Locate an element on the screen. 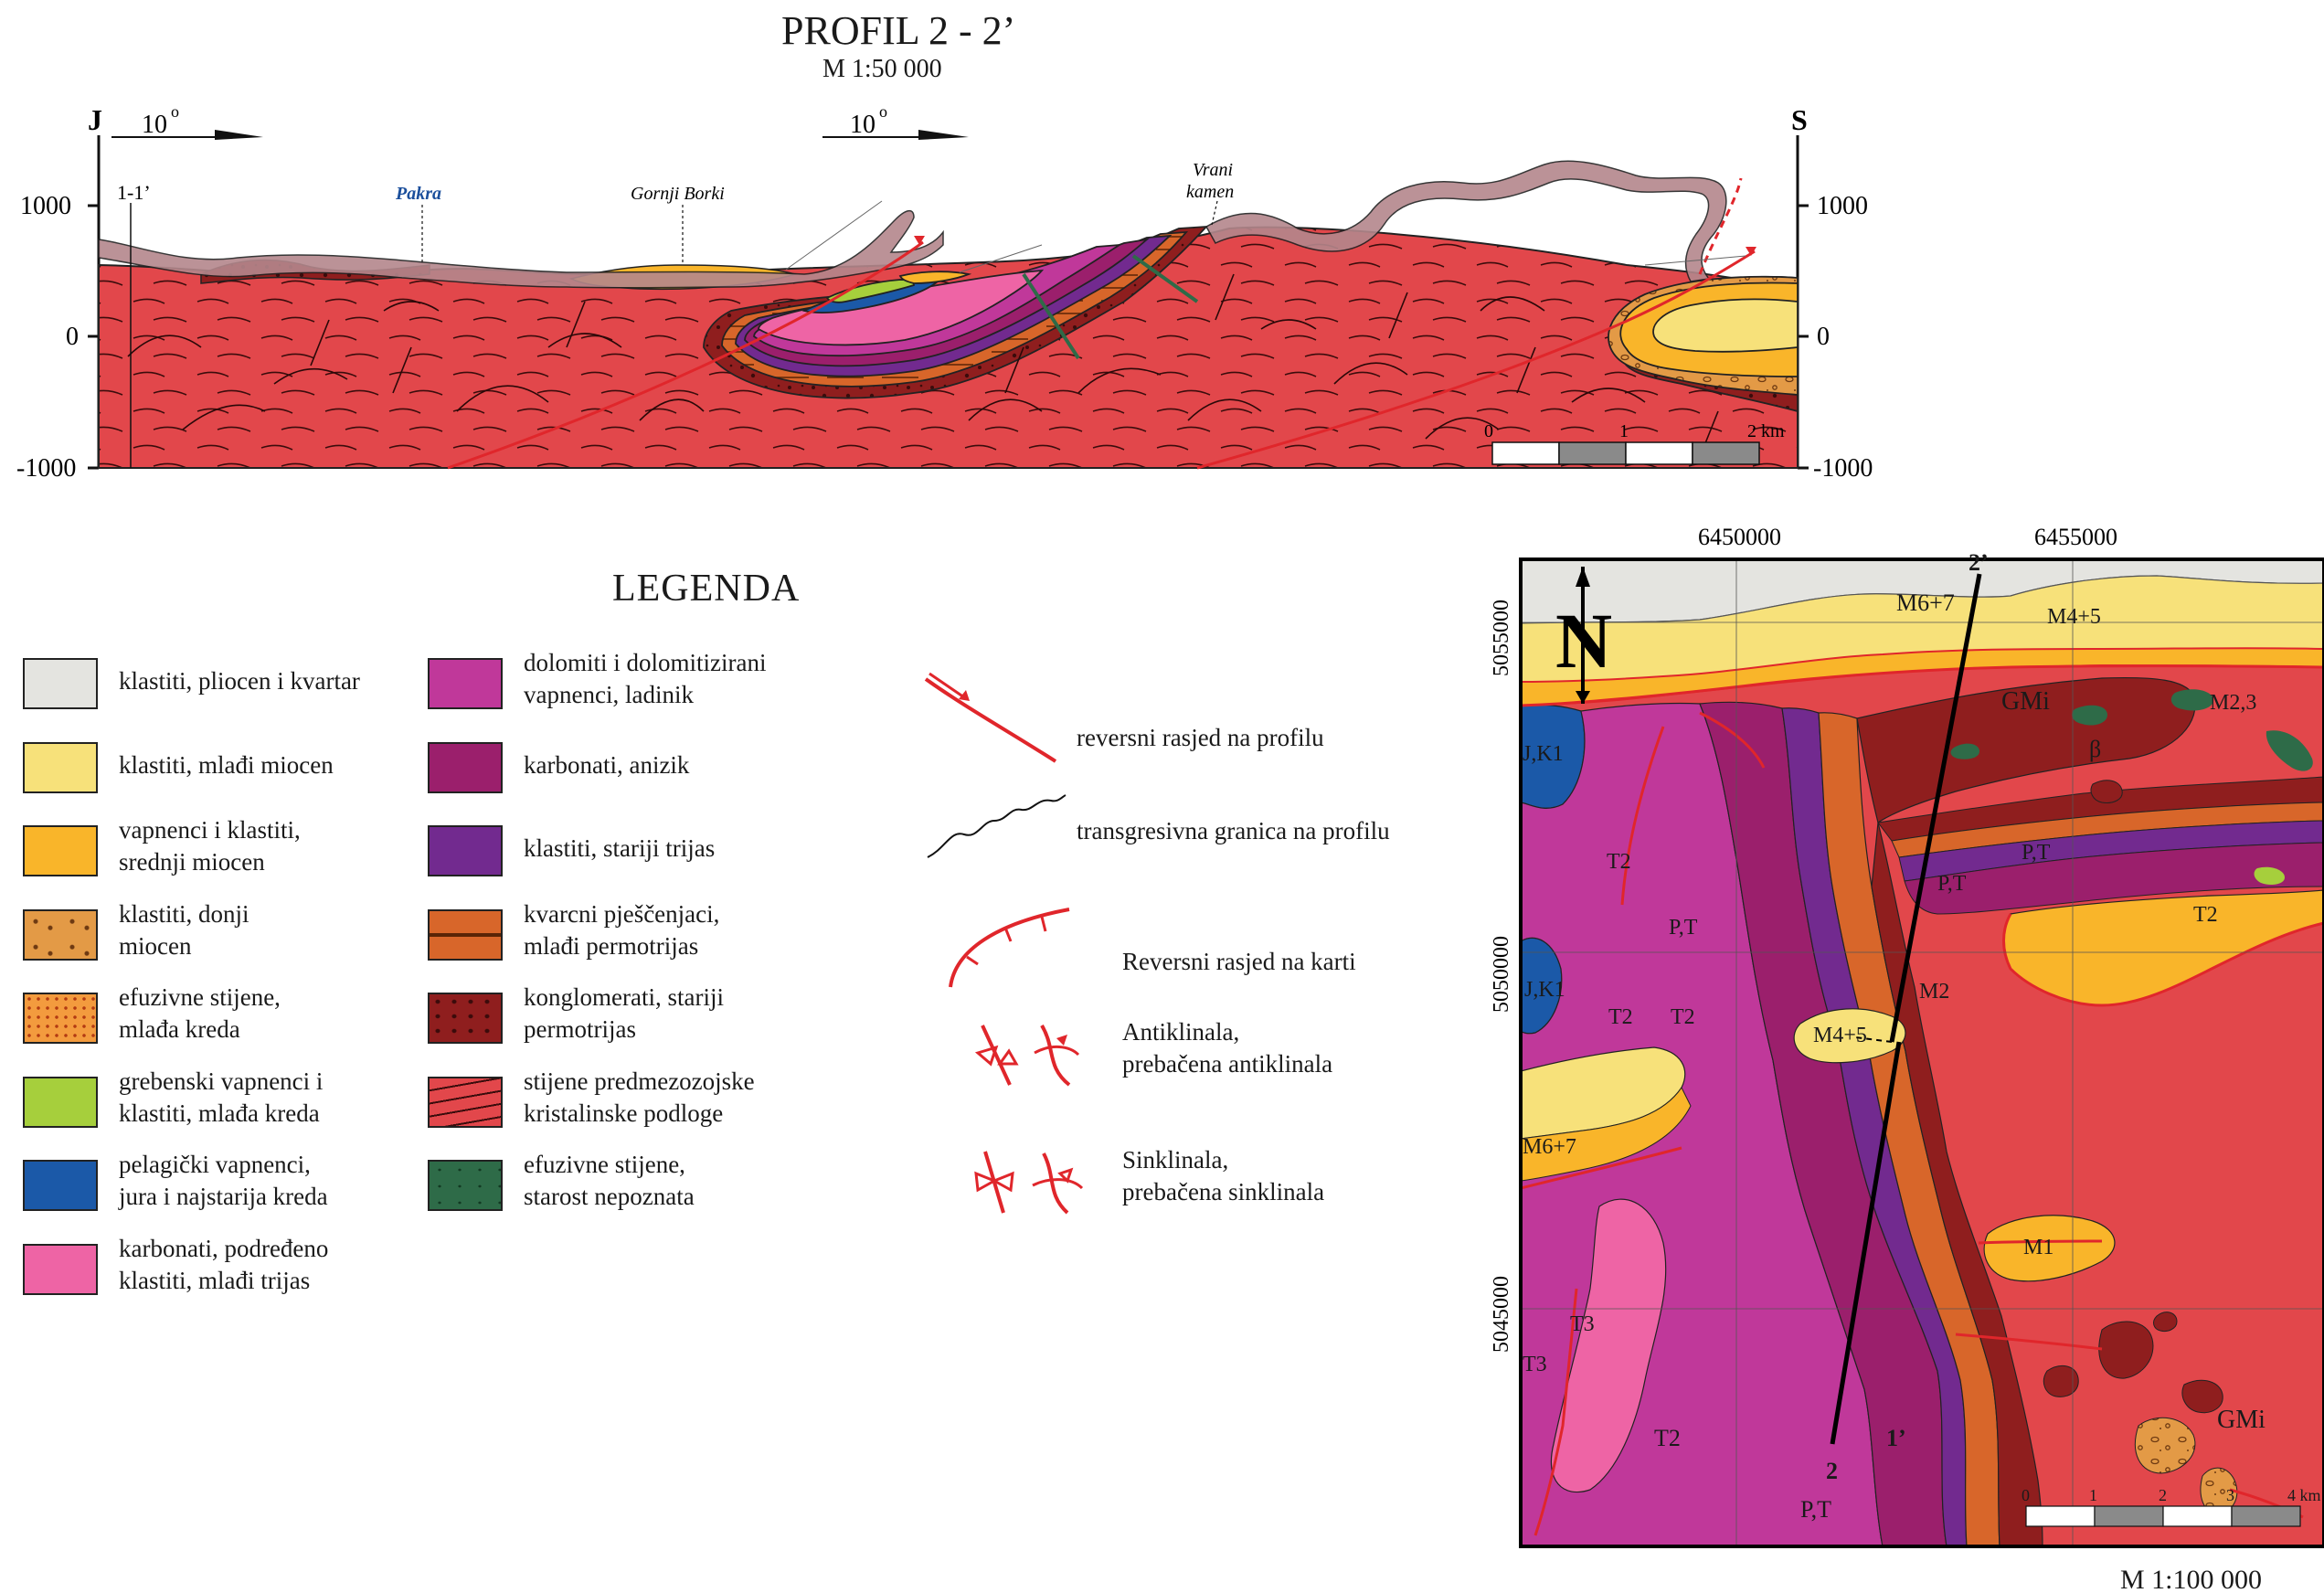 This screenshot has height=1593, width=2324. legend-swatch-grebenski-vapnenci is located at coordinates (61, 1102).